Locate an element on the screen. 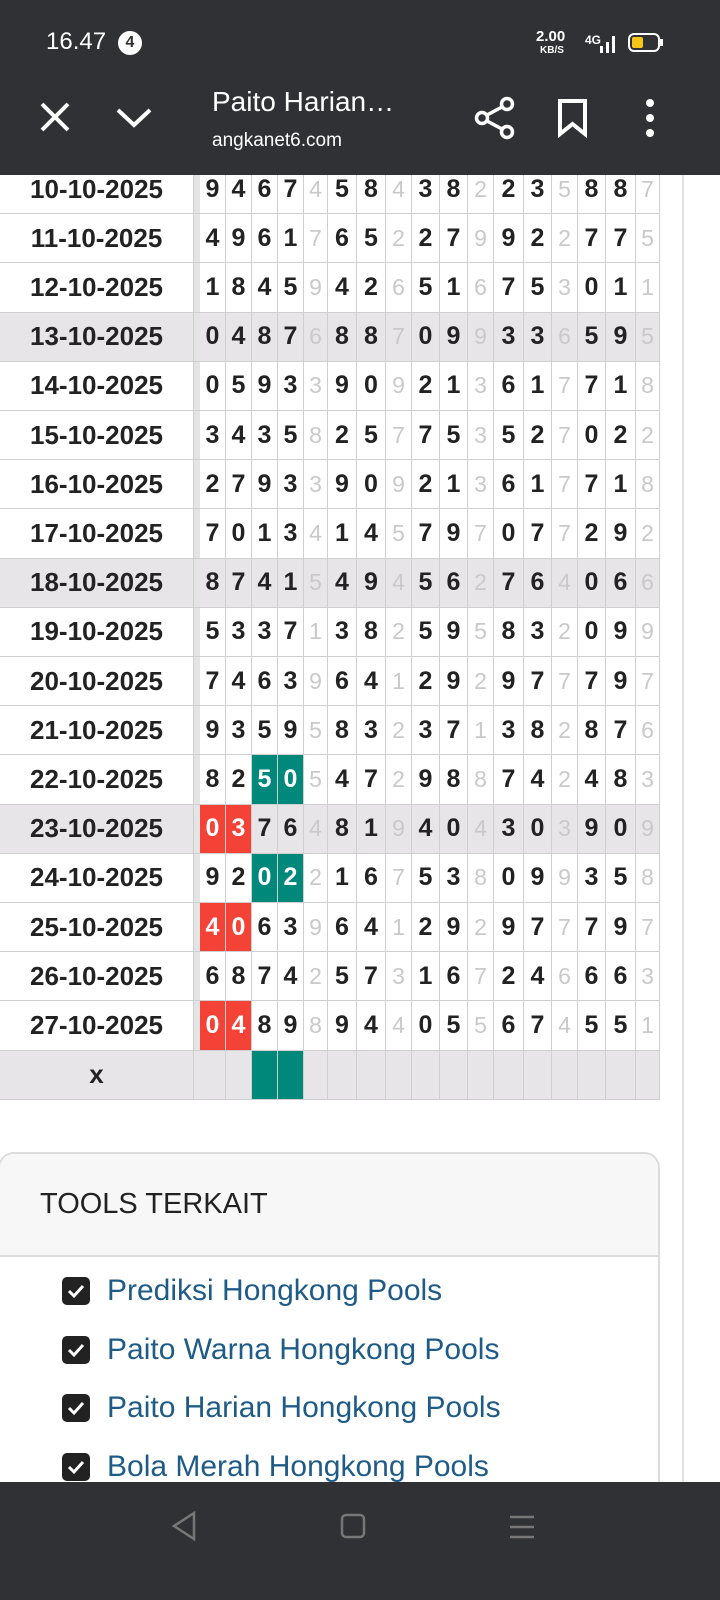  menu-button is located at coordinates (650, 118).